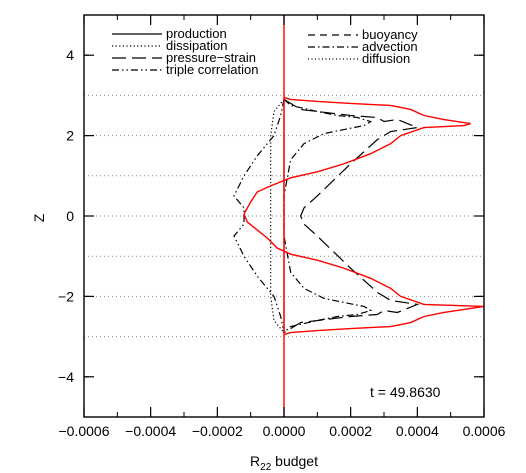 This screenshot has height=473, width=526. What do you see at coordinates (294, 461) in the screenshot?
I see `x-axis-label-suffix: budget` at bounding box center [294, 461].